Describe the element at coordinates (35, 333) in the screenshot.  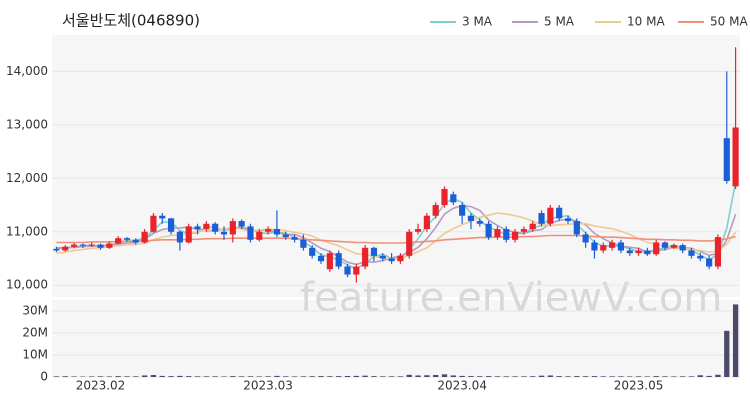
I see `volume-tick-label: 20M` at that location.